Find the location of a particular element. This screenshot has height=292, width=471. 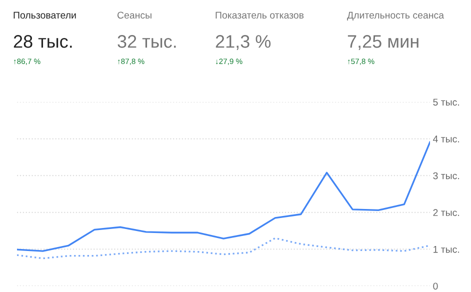

y-tick-label: 0 is located at coordinates (435, 286).